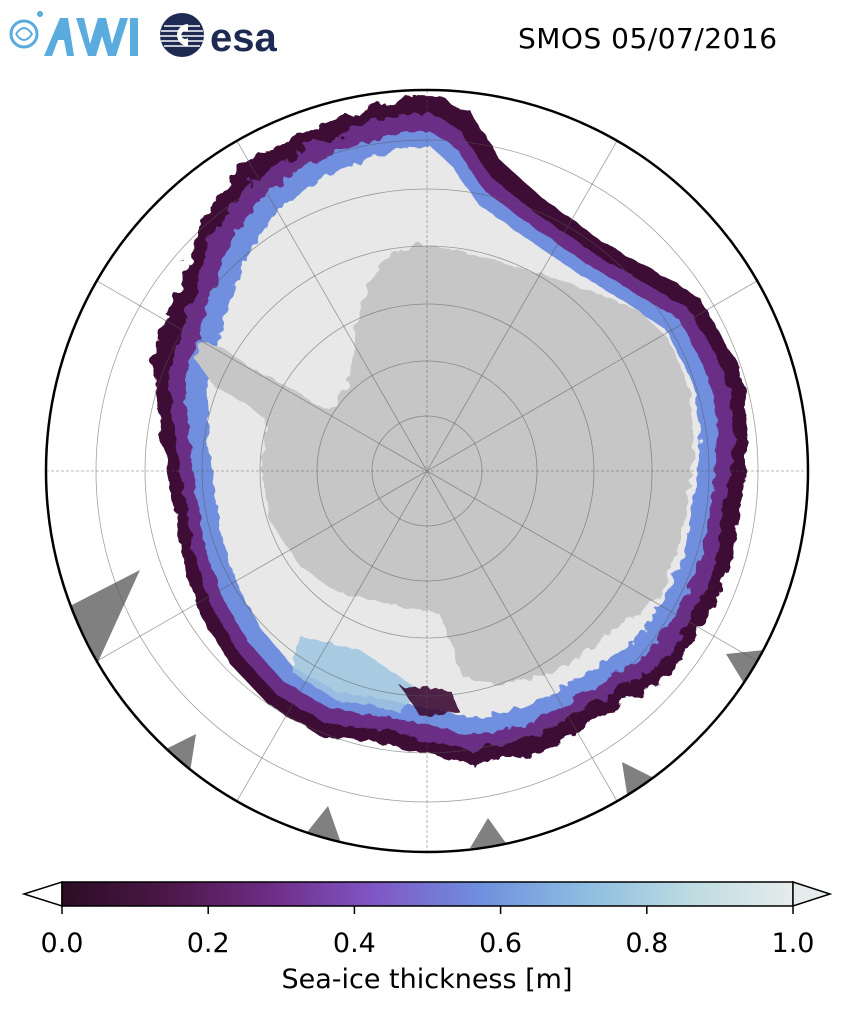  I want to click on colorbar-gradient, so click(427, 894).